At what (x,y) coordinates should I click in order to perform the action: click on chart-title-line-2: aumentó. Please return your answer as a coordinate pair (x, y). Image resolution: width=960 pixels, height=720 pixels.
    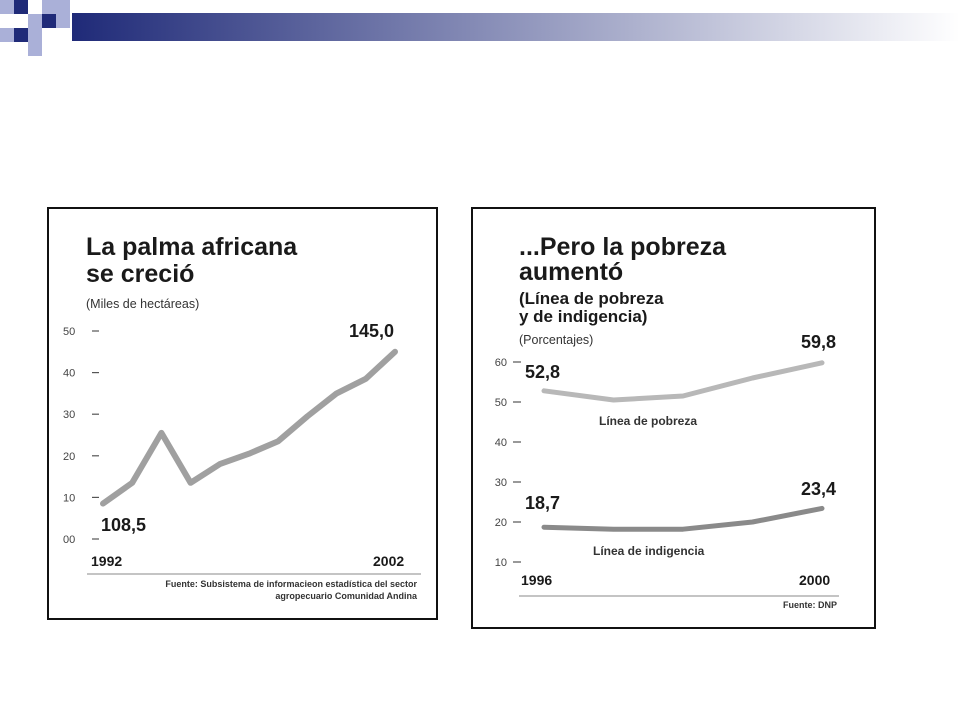
    Looking at the image, I should click on (571, 272).